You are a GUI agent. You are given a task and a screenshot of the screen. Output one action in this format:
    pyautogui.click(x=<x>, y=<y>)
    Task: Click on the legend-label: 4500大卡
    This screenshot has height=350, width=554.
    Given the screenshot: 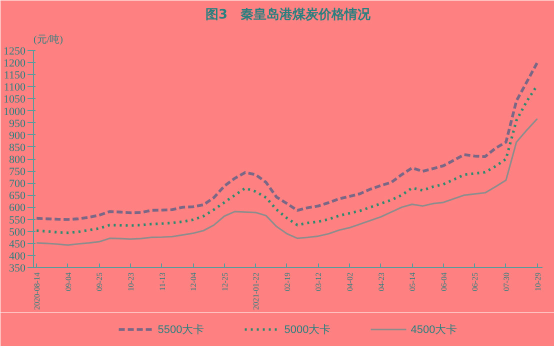 What is the action you would take?
    pyautogui.click(x=434, y=329)
    